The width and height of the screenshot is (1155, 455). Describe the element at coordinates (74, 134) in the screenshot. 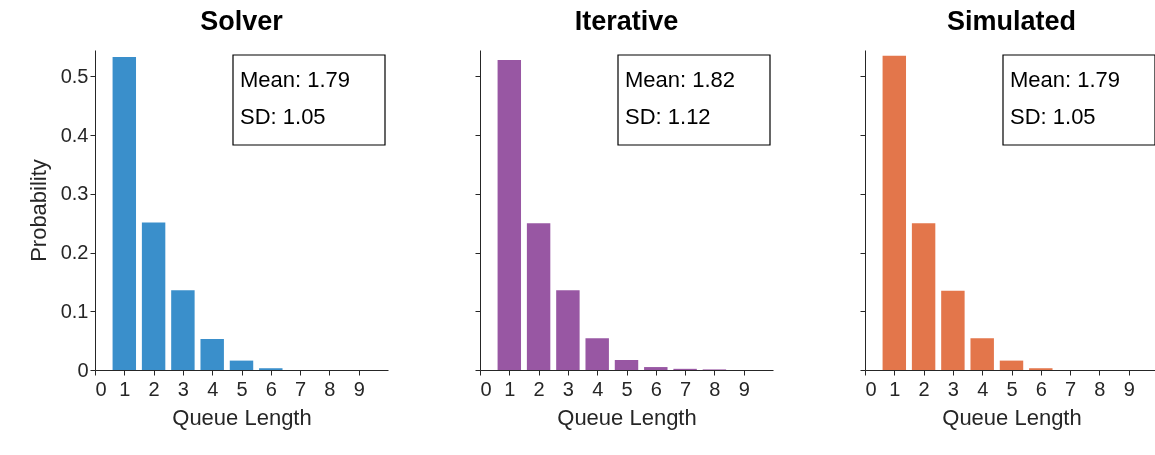

I see `y-tick-label: 0.4` at that location.